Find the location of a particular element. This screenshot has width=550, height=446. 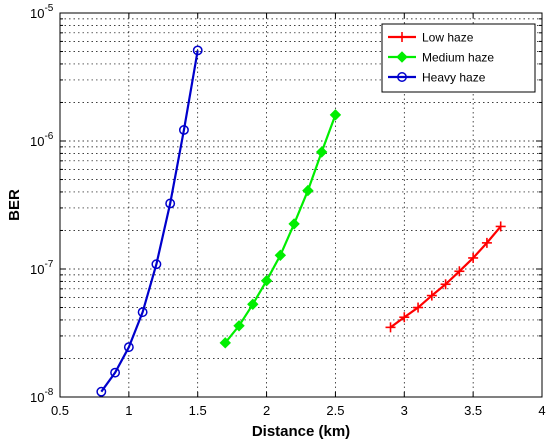

x-tick-label: 0.5 is located at coordinates (60, 410).